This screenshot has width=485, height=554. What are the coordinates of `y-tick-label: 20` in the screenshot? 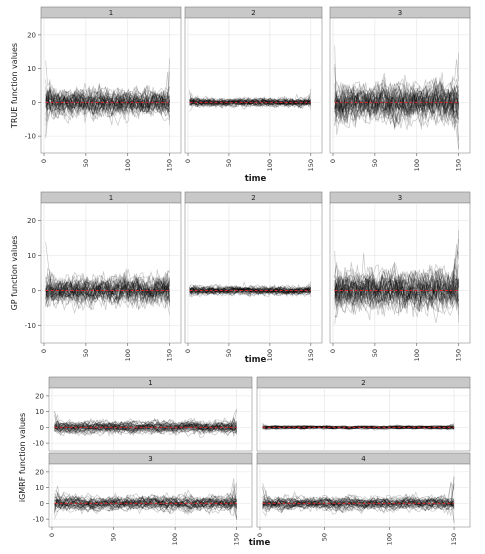 It's located at (31, 221).